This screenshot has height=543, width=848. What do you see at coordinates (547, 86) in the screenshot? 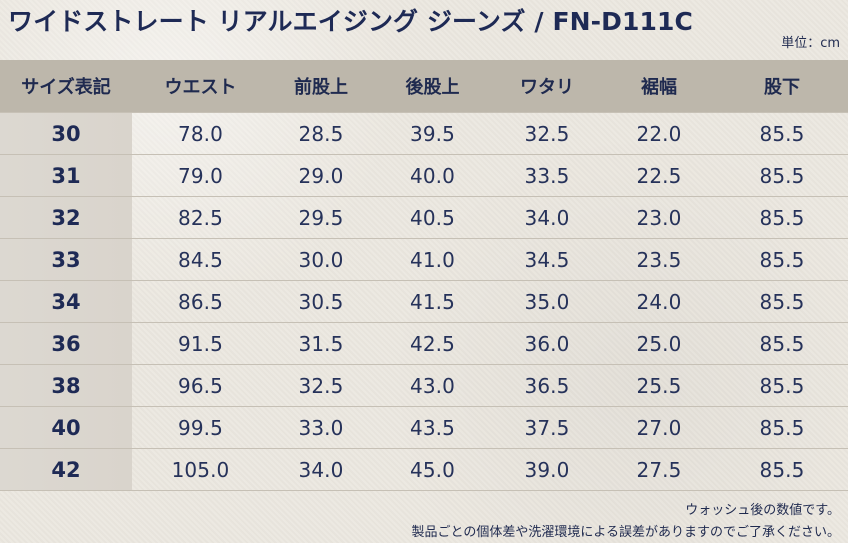
I see `header-thigh-label: ワタリ` at bounding box center [547, 86].